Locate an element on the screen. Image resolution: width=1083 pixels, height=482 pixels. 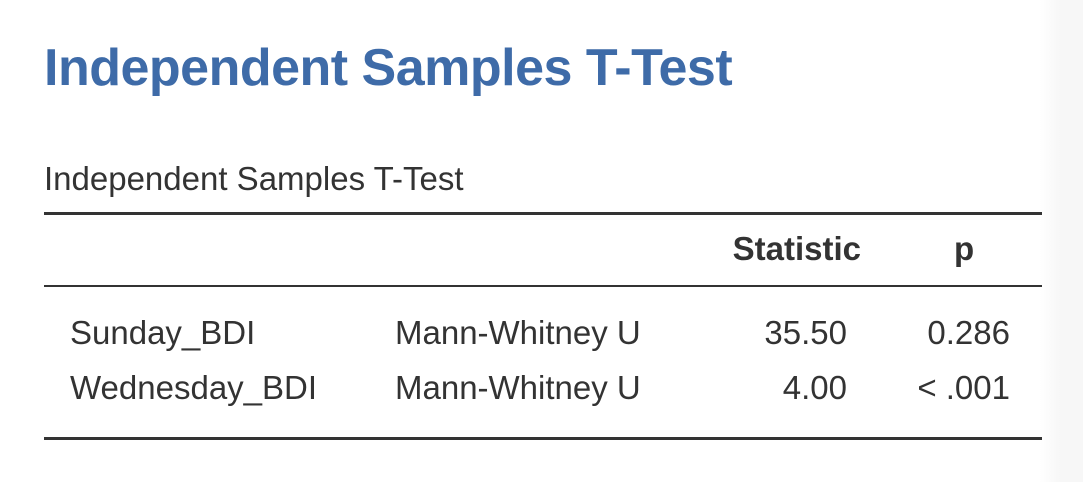
table-bottom-rule is located at coordinates (543, 438).